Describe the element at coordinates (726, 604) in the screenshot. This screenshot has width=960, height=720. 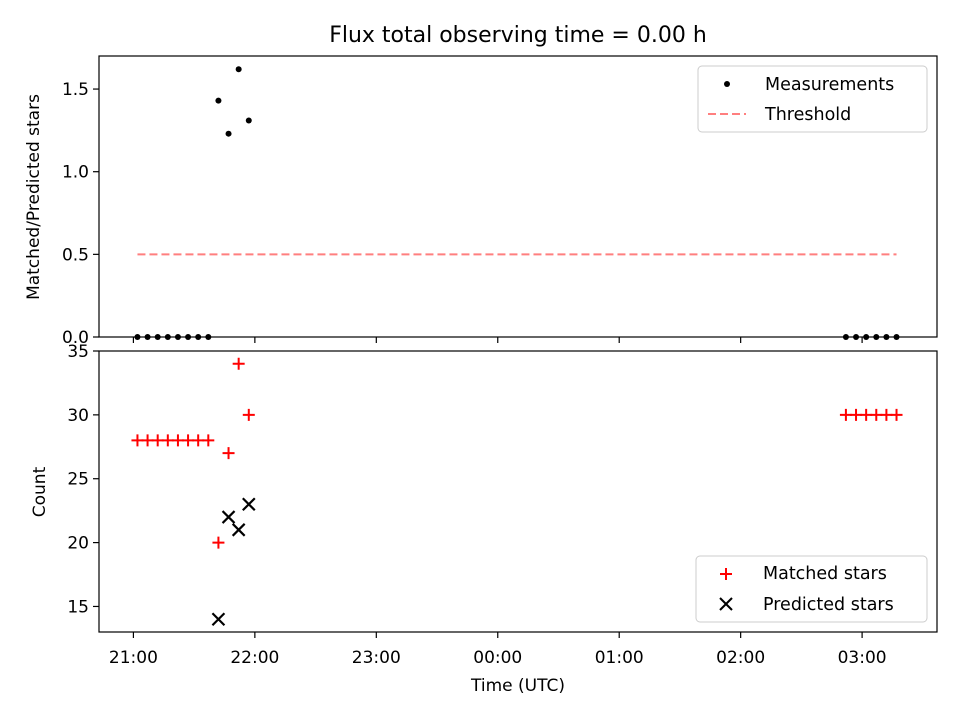
I see `legend-predicted-marker` at that location.